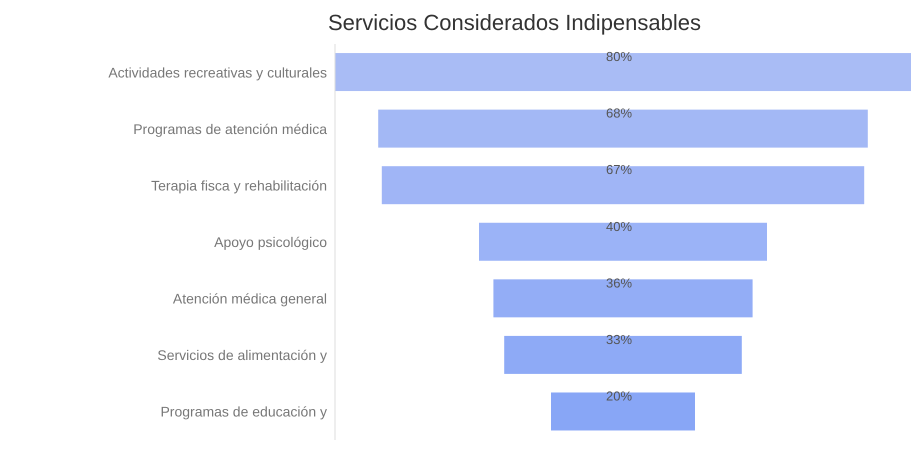  What do you see at coordinates (619, 113) in the screenshot?
I see `data-label: 68%` at bounding box center [619, 113].